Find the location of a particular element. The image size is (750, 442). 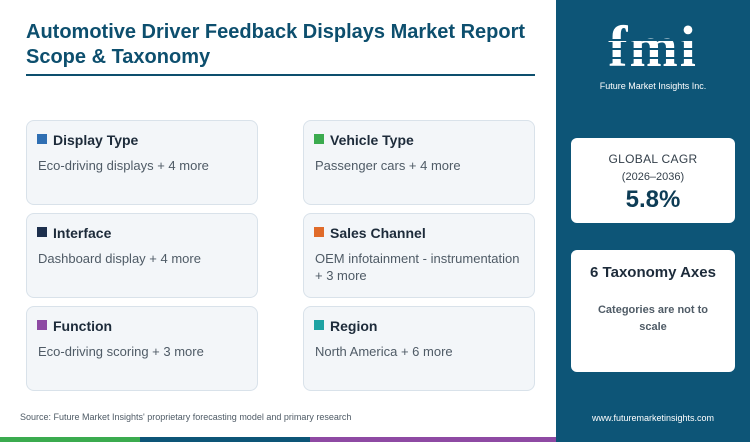

card-function: Function Eco-driving scoring + 3 more is located at coordinates (142, 348).